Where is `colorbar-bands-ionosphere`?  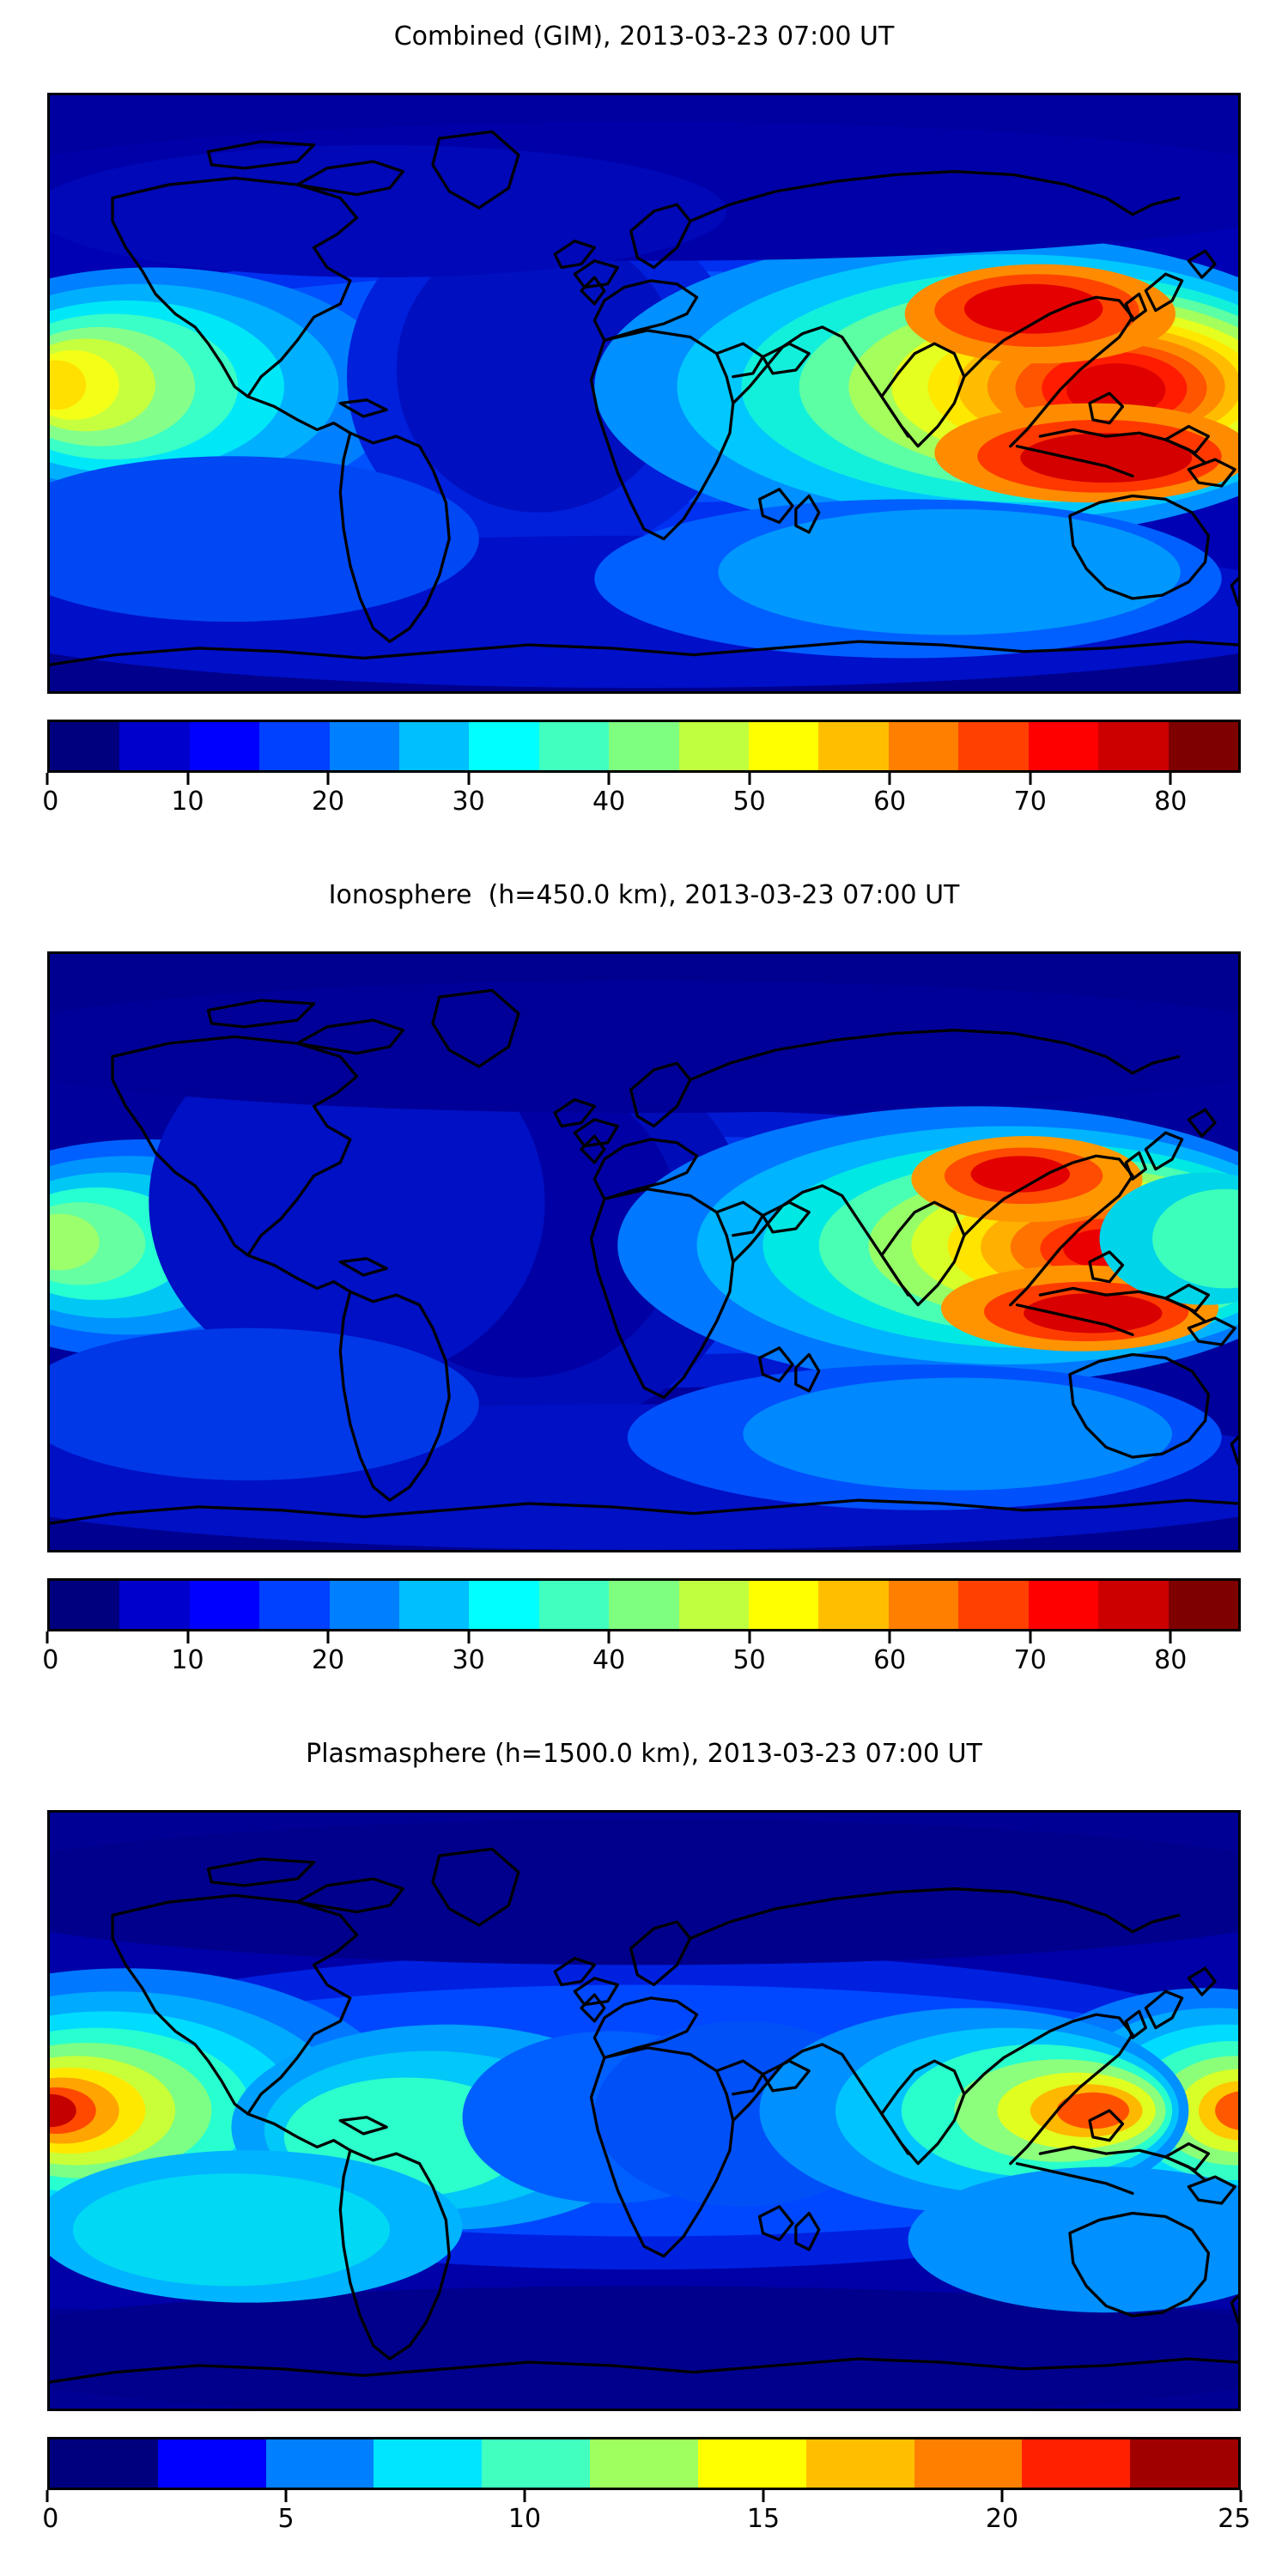
colorbar-bands-ionosphere is located at coordinates (644, 1605).